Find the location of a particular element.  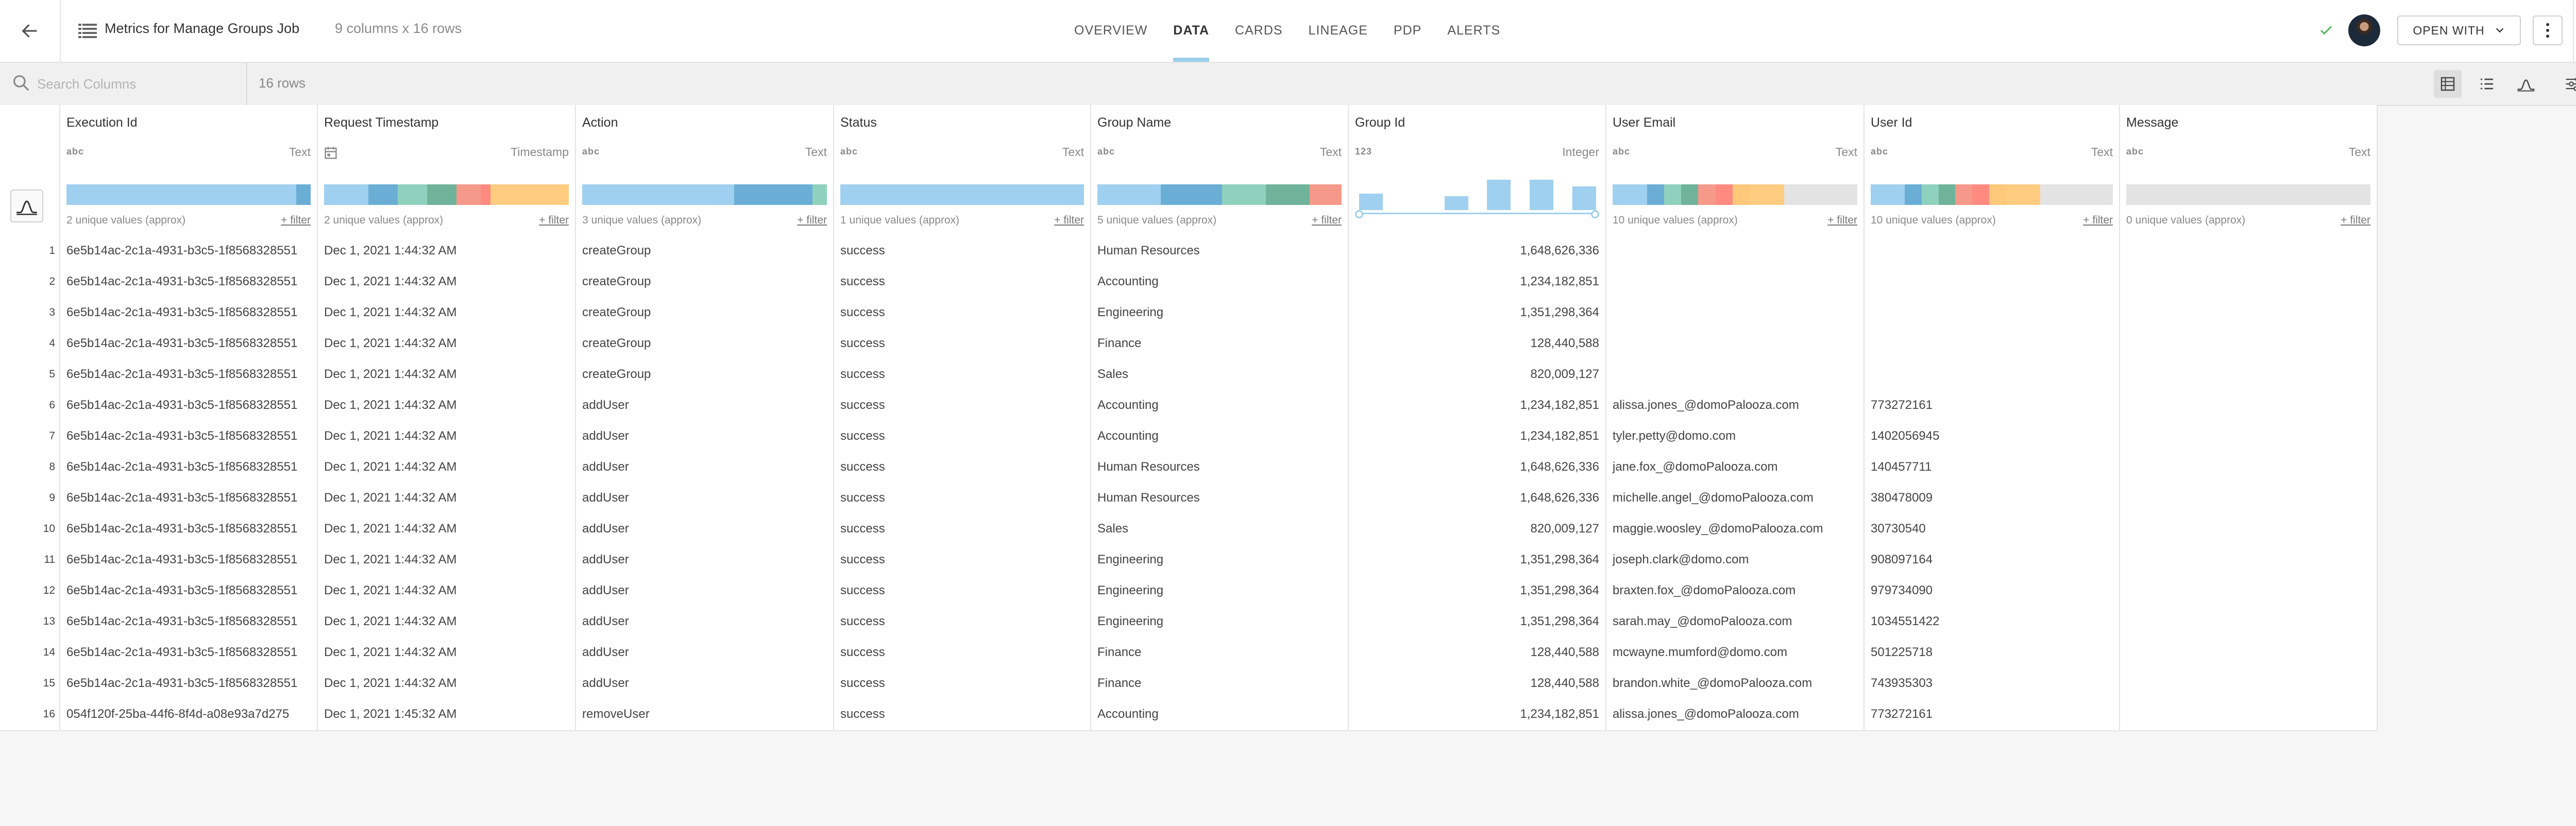

tab-overview: OVERVIEW is located at coordinates (1111, 30).